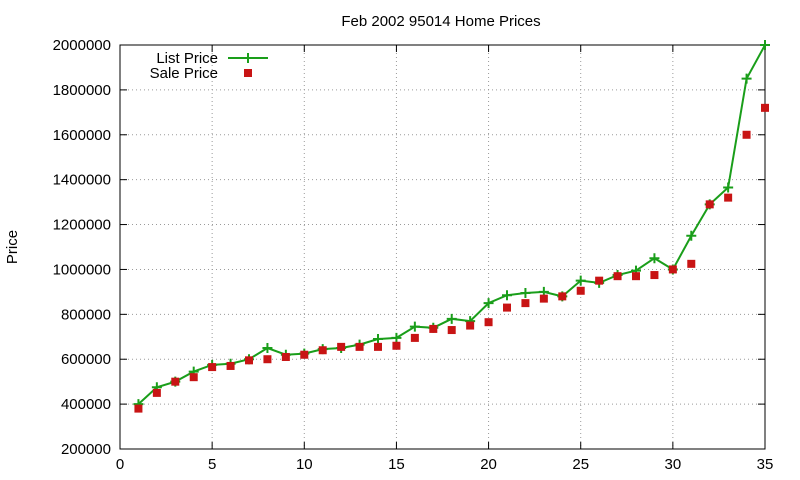  Describe the element at coordinates (12, 247) in the screenshot. I see `y-axis-label: Price` at that location.